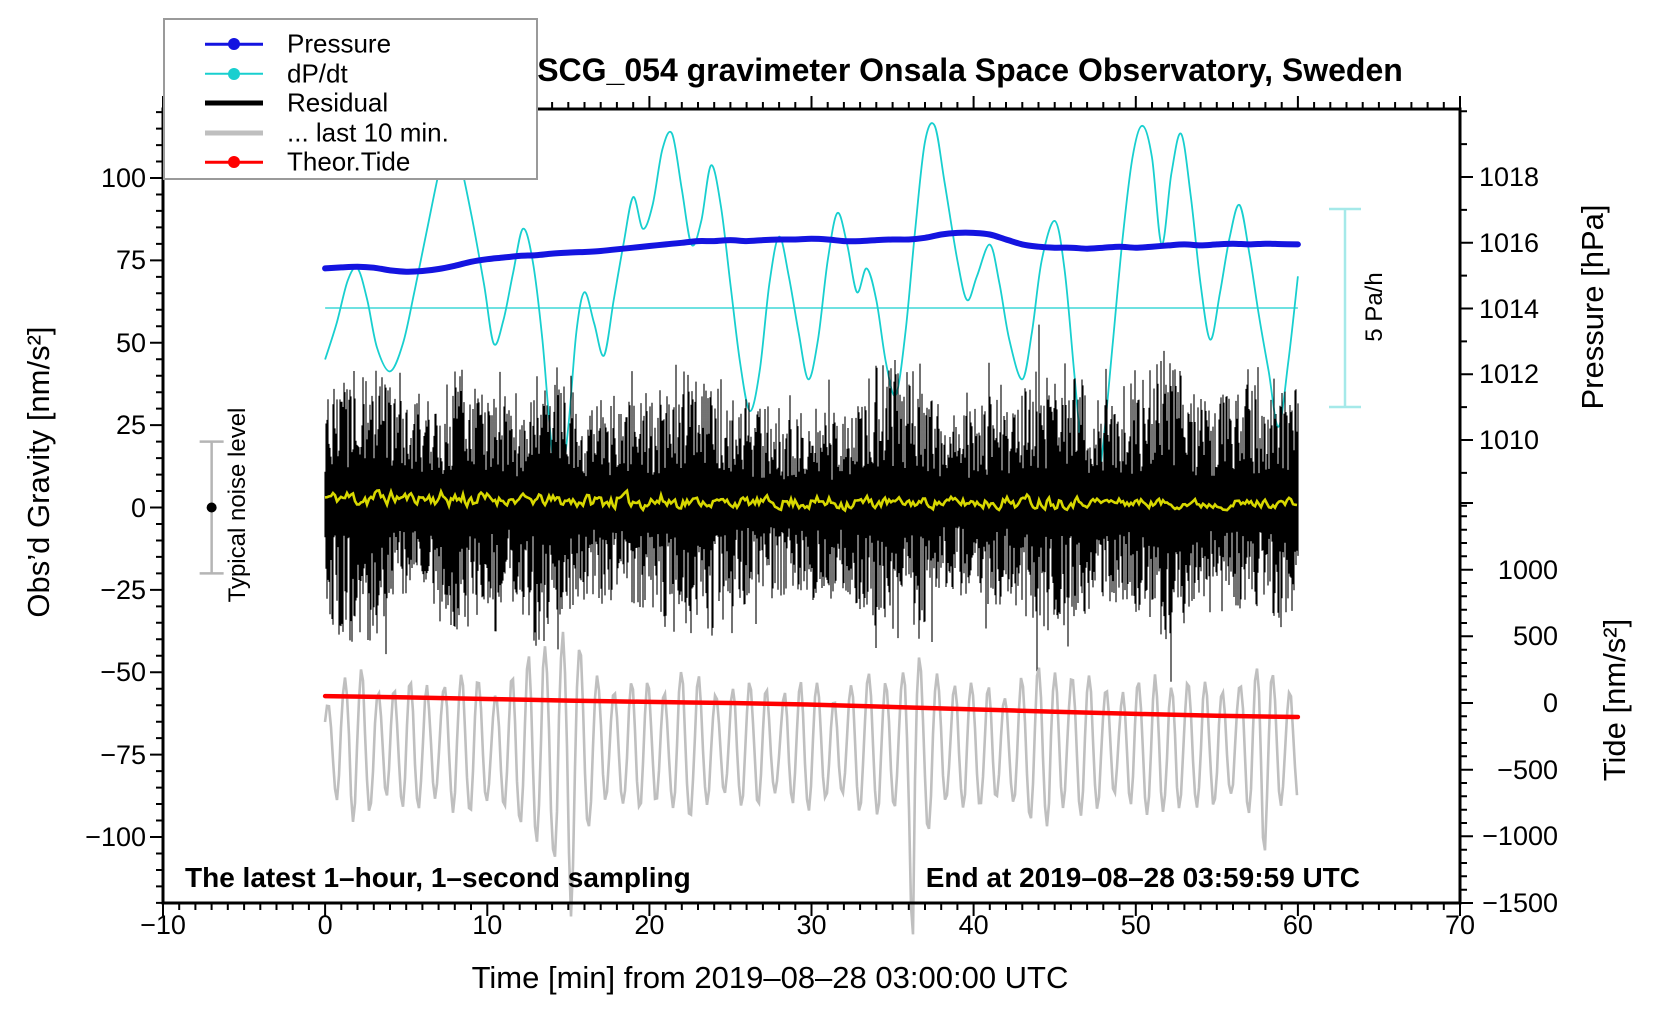 This screenshot has width=1660, height=1020. I want to click on tide-axis-title: Tide [nm/s²], so click(1614, 700).